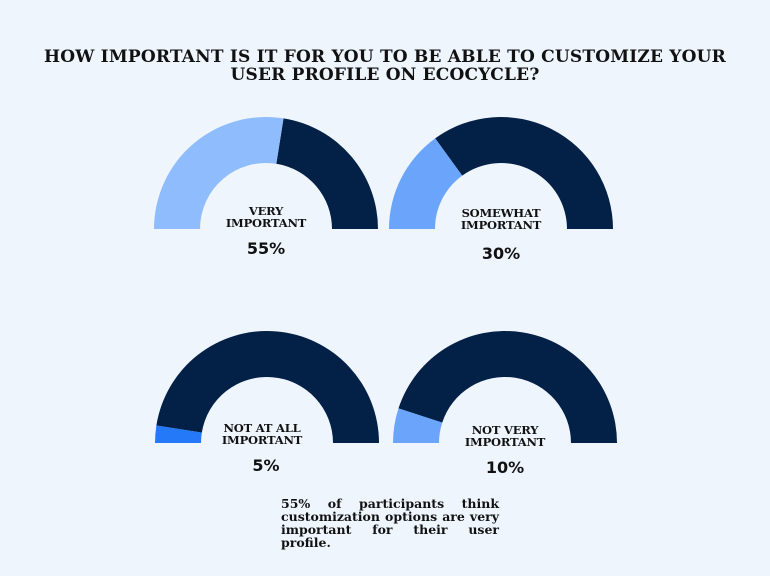 This screenshot has height=576, width=770. I want to click on gauge-not-very-important, so click(505, 386).